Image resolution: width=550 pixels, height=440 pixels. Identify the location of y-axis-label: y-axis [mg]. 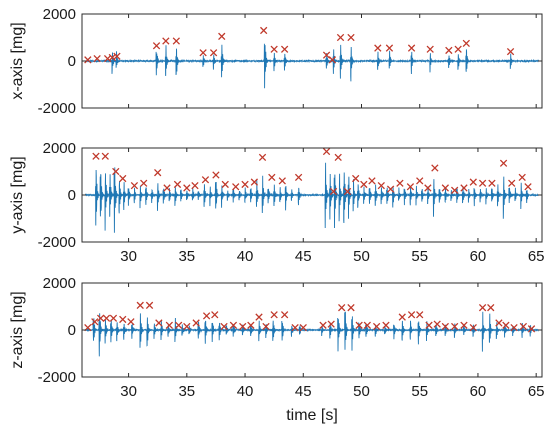
(17, 194).